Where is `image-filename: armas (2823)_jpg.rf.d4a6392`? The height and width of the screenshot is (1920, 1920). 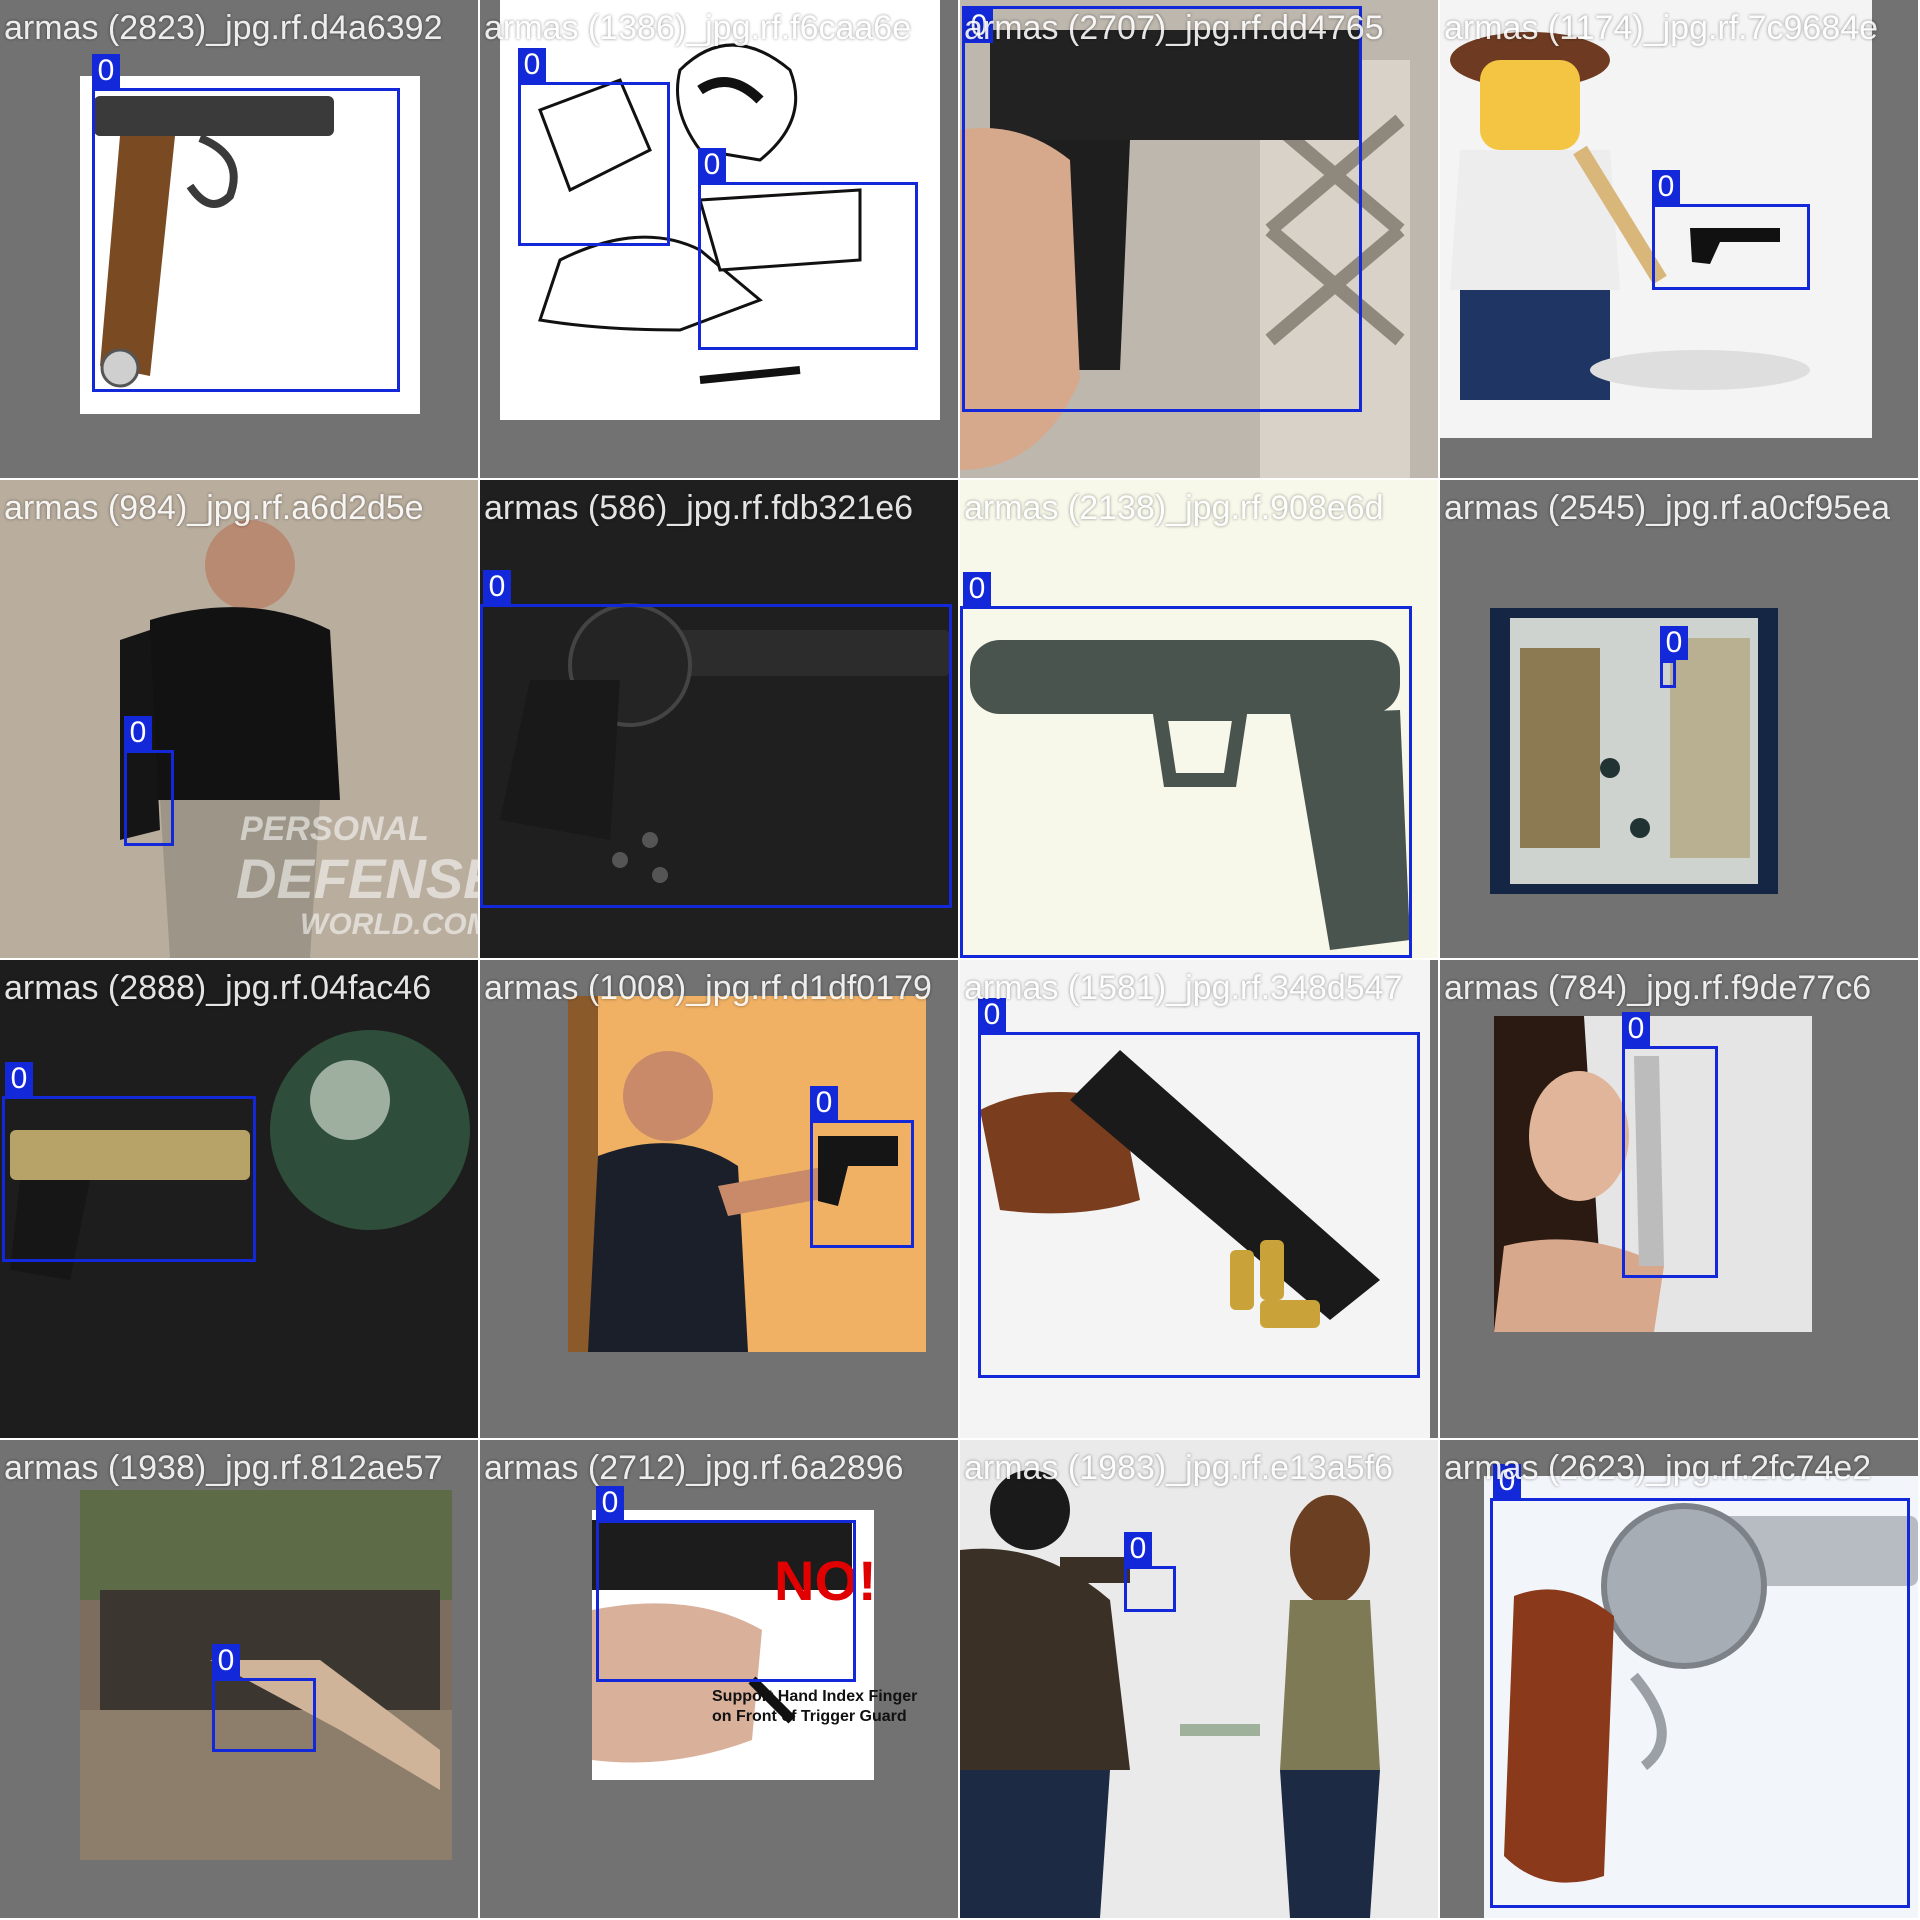 image-filename: armas (2823)_jpg.rf.d4a6392 is located at coordinates (223, 28).